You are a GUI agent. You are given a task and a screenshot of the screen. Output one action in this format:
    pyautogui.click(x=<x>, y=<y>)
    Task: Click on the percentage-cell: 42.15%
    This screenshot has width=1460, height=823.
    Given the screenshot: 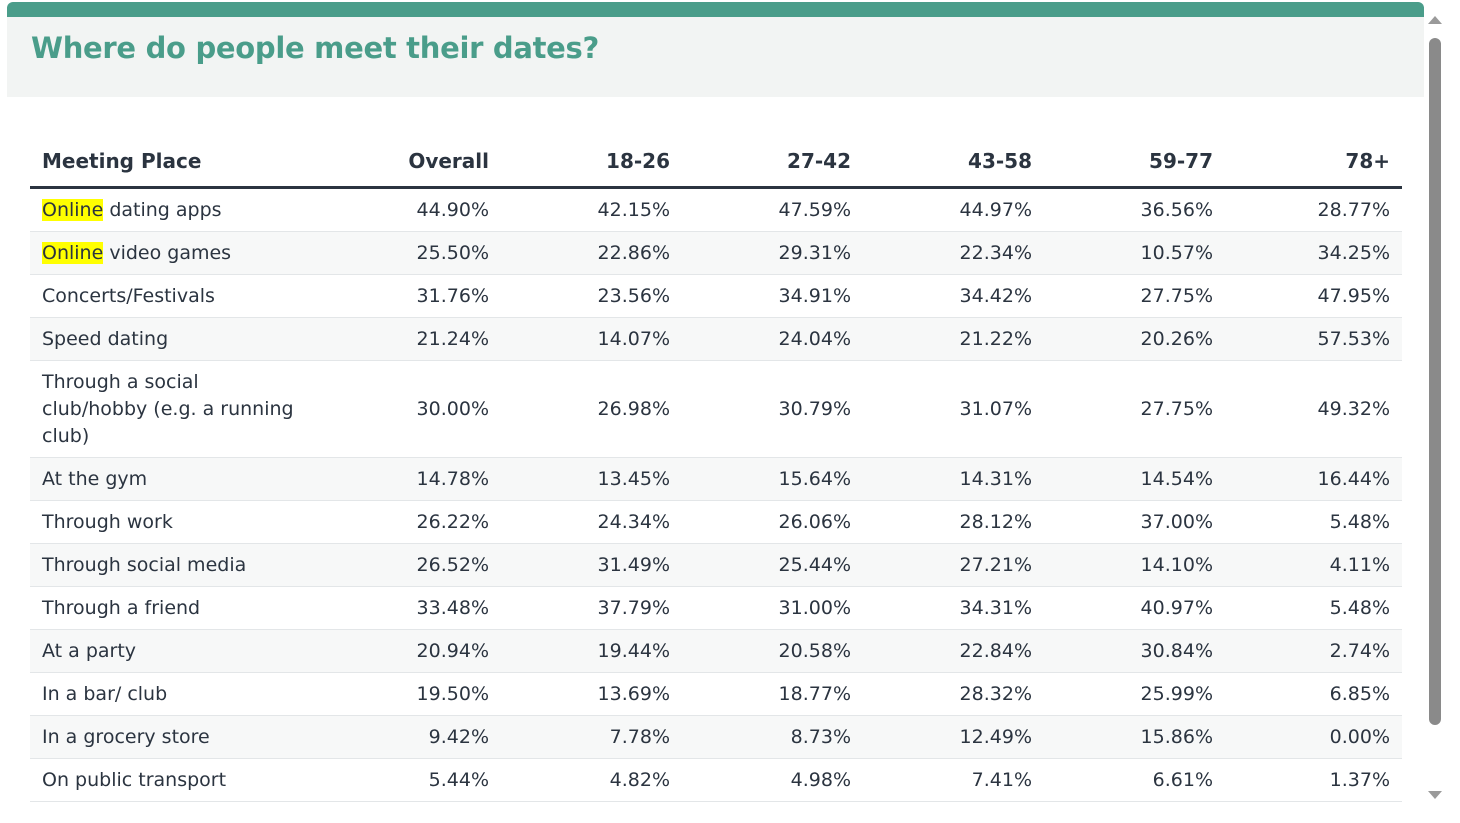 What is the action you would take?
    pyautogui.click(x=591, y=209)
    